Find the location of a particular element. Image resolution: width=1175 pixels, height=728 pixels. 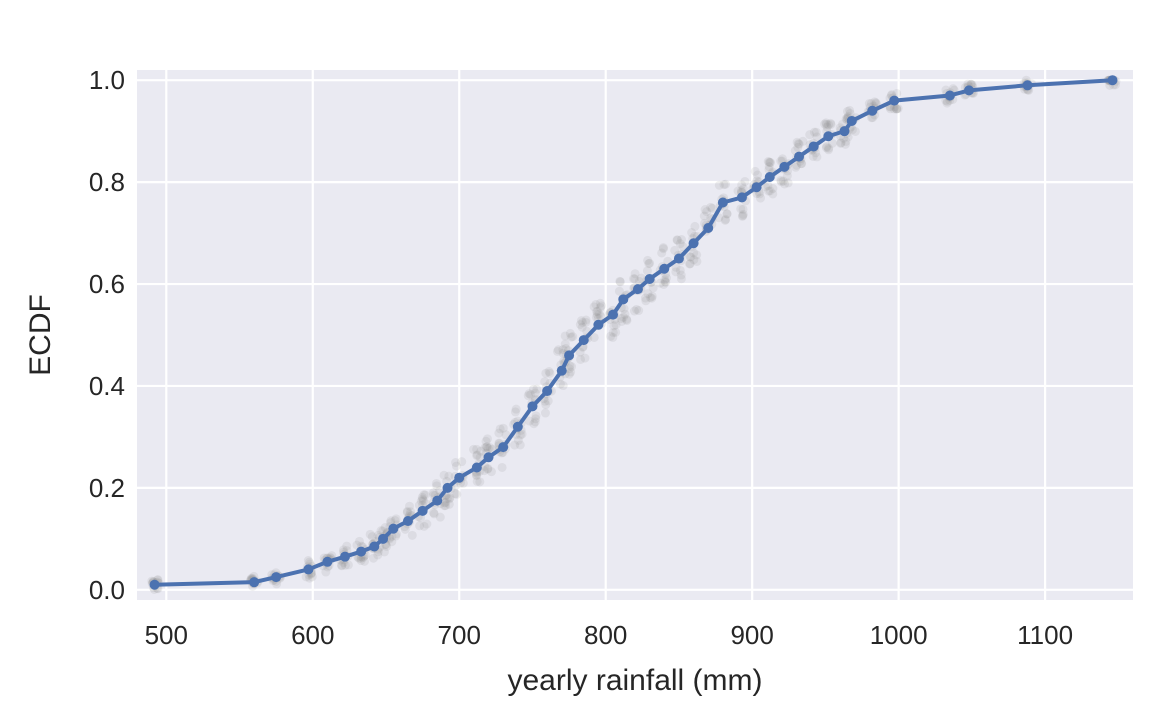

x-tick-label: 900 is located at coordinates (751, 635).